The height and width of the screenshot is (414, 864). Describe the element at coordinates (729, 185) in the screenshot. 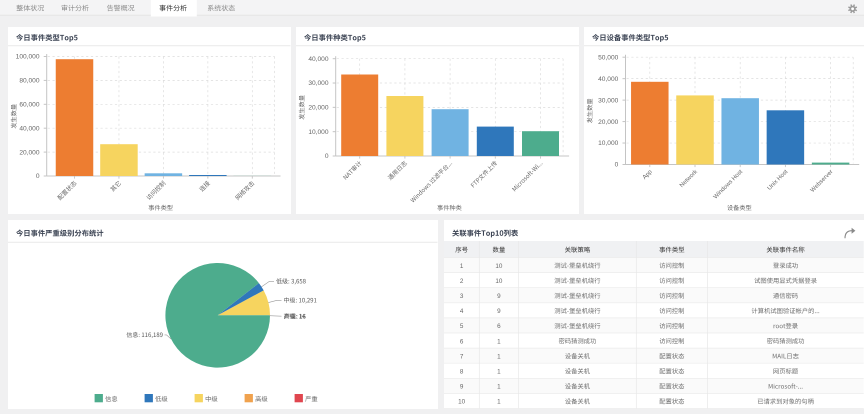

I see `svg-text: Windows Host` at that location.